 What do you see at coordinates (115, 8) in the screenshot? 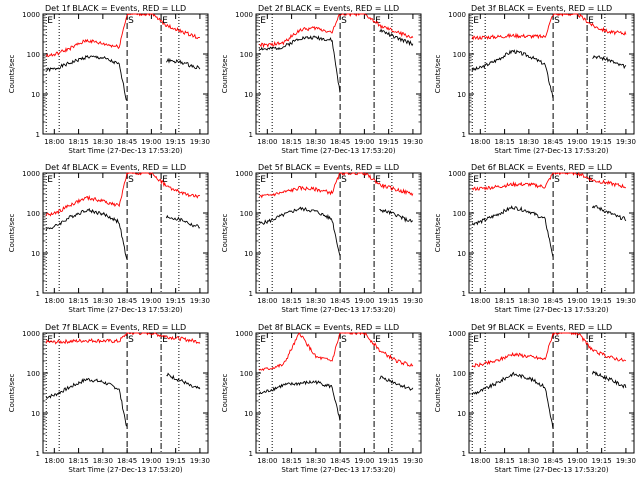
I see `chart-title: Det 1f BLACK = Events, RED = LLD` at bounding box center [115, 8].